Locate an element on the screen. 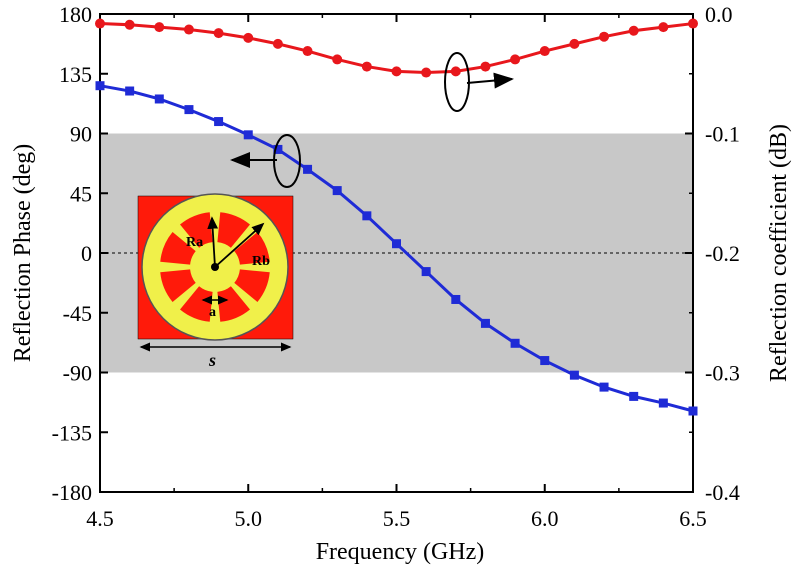 Image resolution: width=800 pixels, height=570 pixels. right-tick-label: -0.2 is located at coordinates (722, 253).